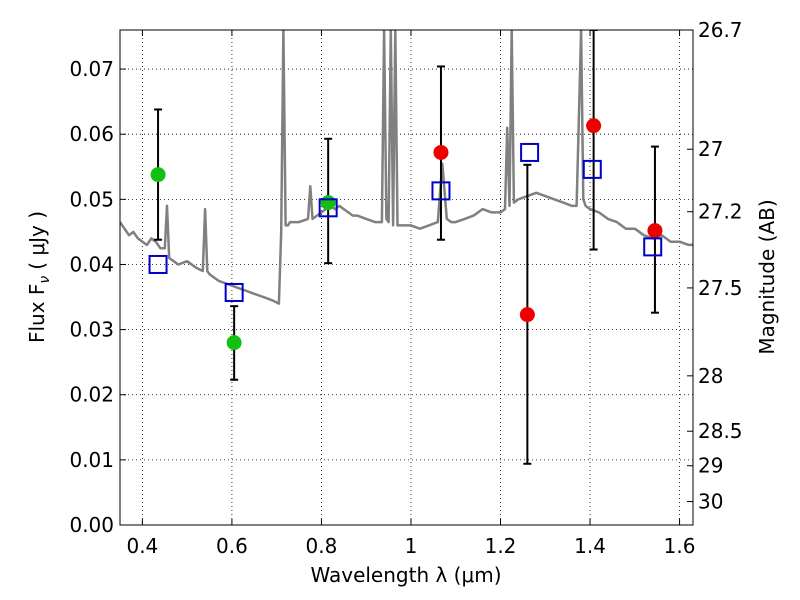  I want to click on x-tick-label: 0.6, so click(232, 546).